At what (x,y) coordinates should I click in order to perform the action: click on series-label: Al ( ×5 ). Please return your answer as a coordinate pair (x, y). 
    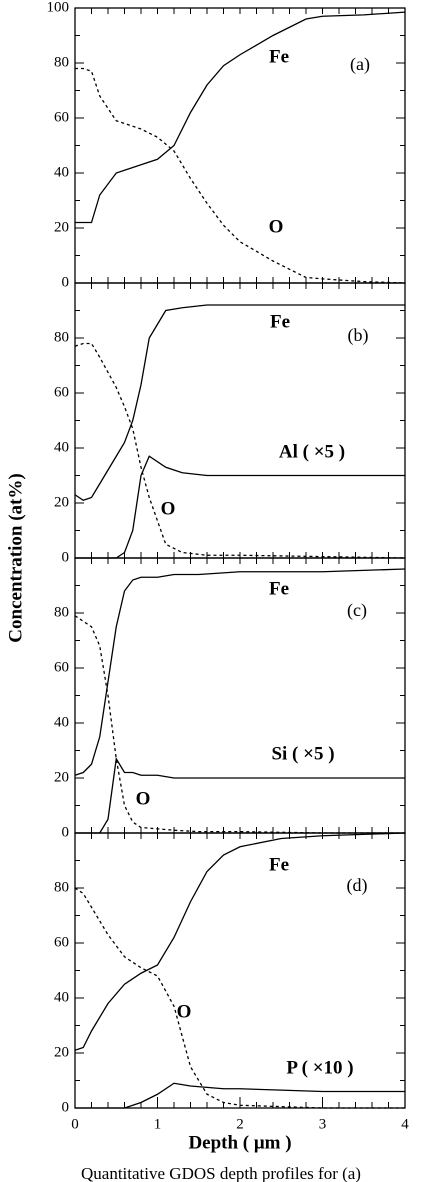
    Looking at the image, I should click on (312, 451).